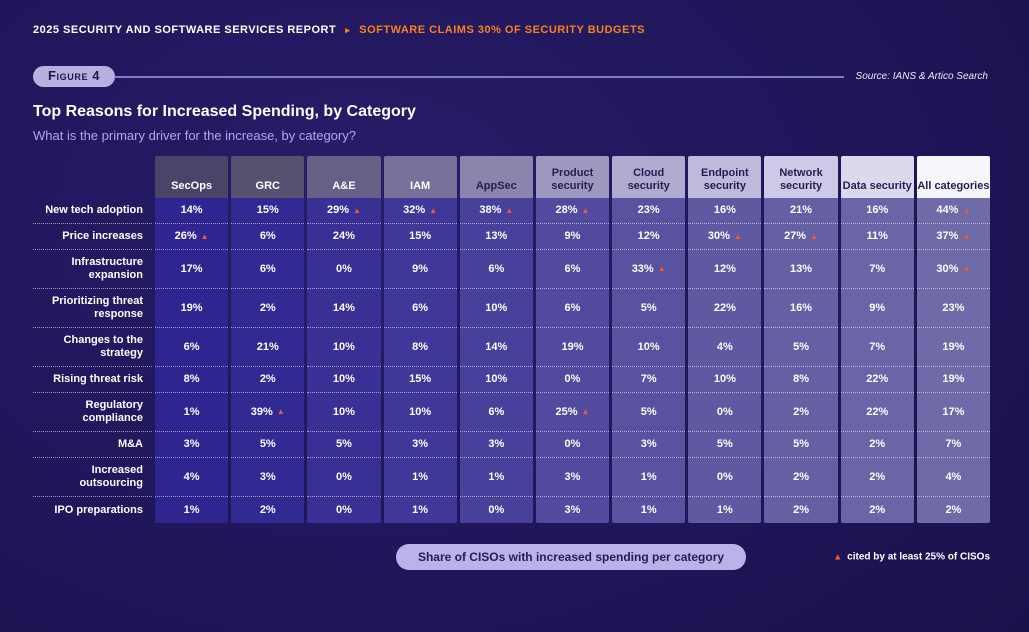 The image size is (1029, 632). I want to click on data-cell: 23%, so click(649, 211).